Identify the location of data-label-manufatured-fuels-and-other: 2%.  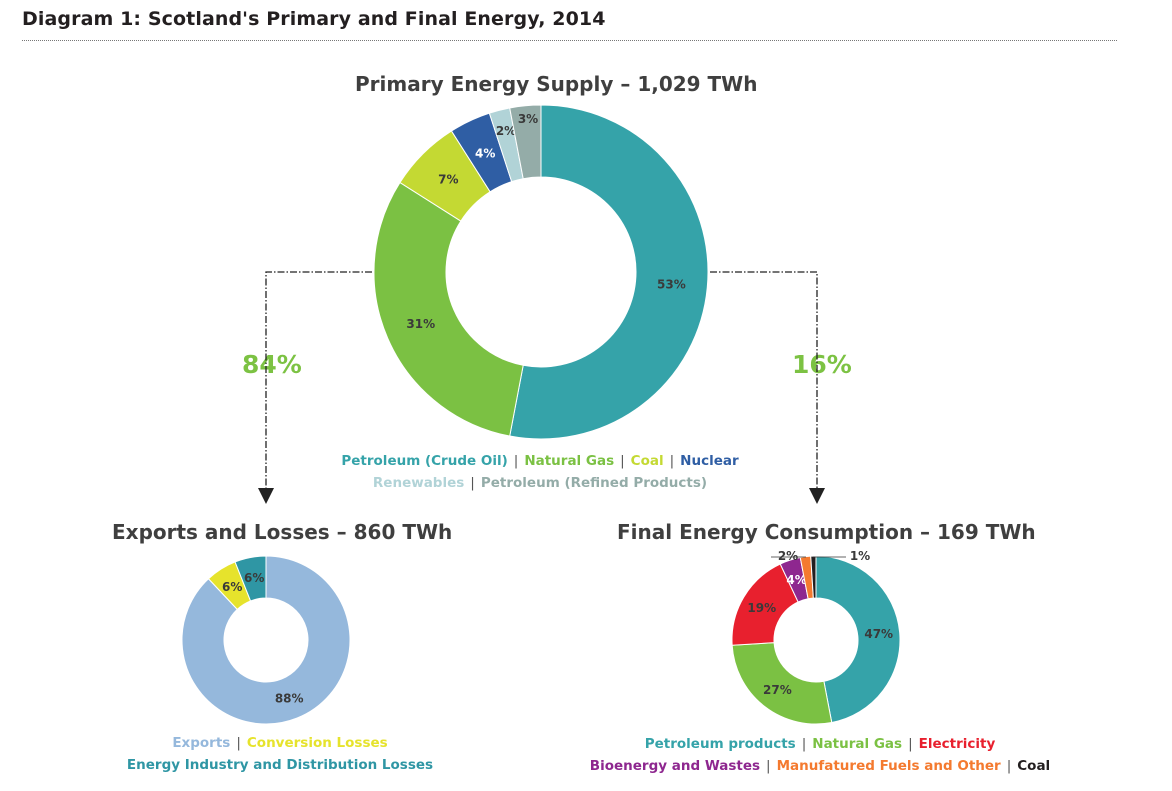
(788, 556).